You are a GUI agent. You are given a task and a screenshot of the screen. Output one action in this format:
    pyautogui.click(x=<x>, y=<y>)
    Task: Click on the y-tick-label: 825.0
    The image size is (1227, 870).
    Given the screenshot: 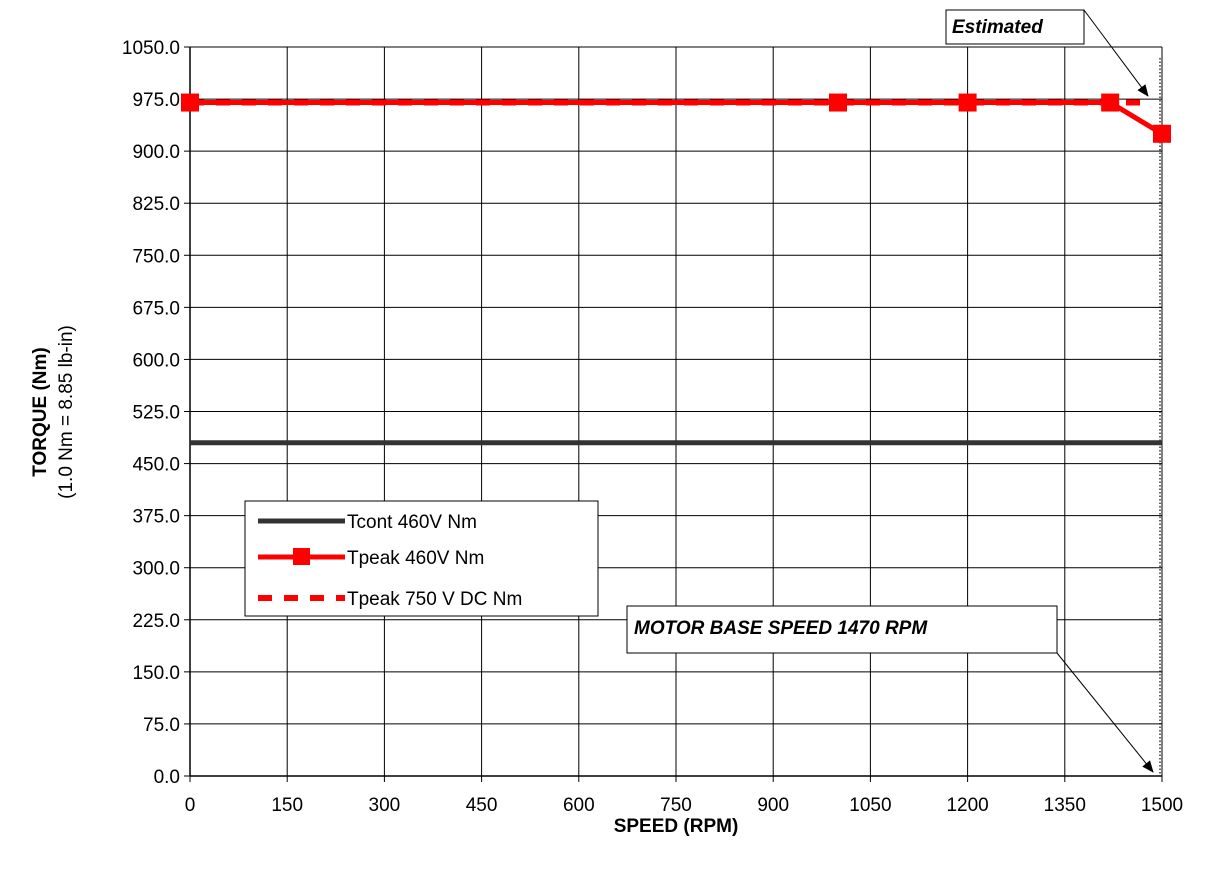 What is the action you would take?
    pyautogui.click(x=156, y=204)
    